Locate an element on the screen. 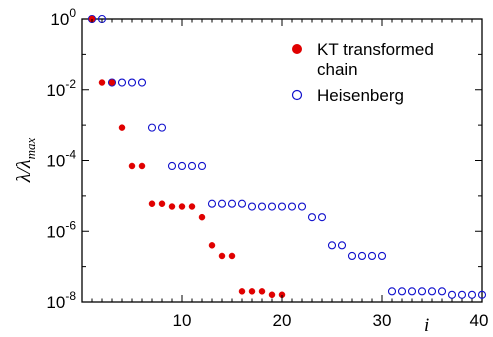  y-tick-label: 10⁰ is located at coordinates (63, 17).